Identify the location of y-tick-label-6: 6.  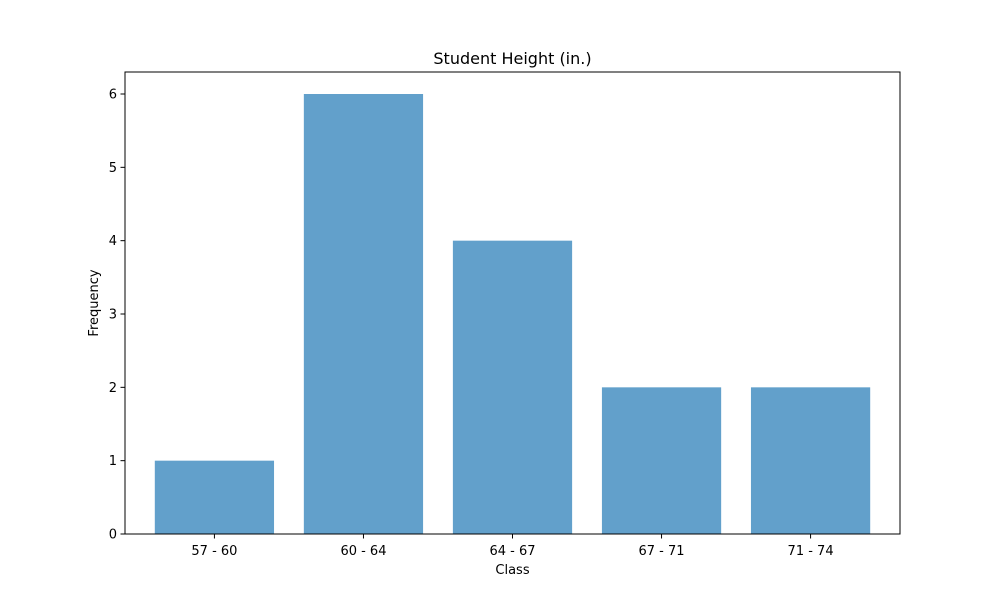
(113, 95).